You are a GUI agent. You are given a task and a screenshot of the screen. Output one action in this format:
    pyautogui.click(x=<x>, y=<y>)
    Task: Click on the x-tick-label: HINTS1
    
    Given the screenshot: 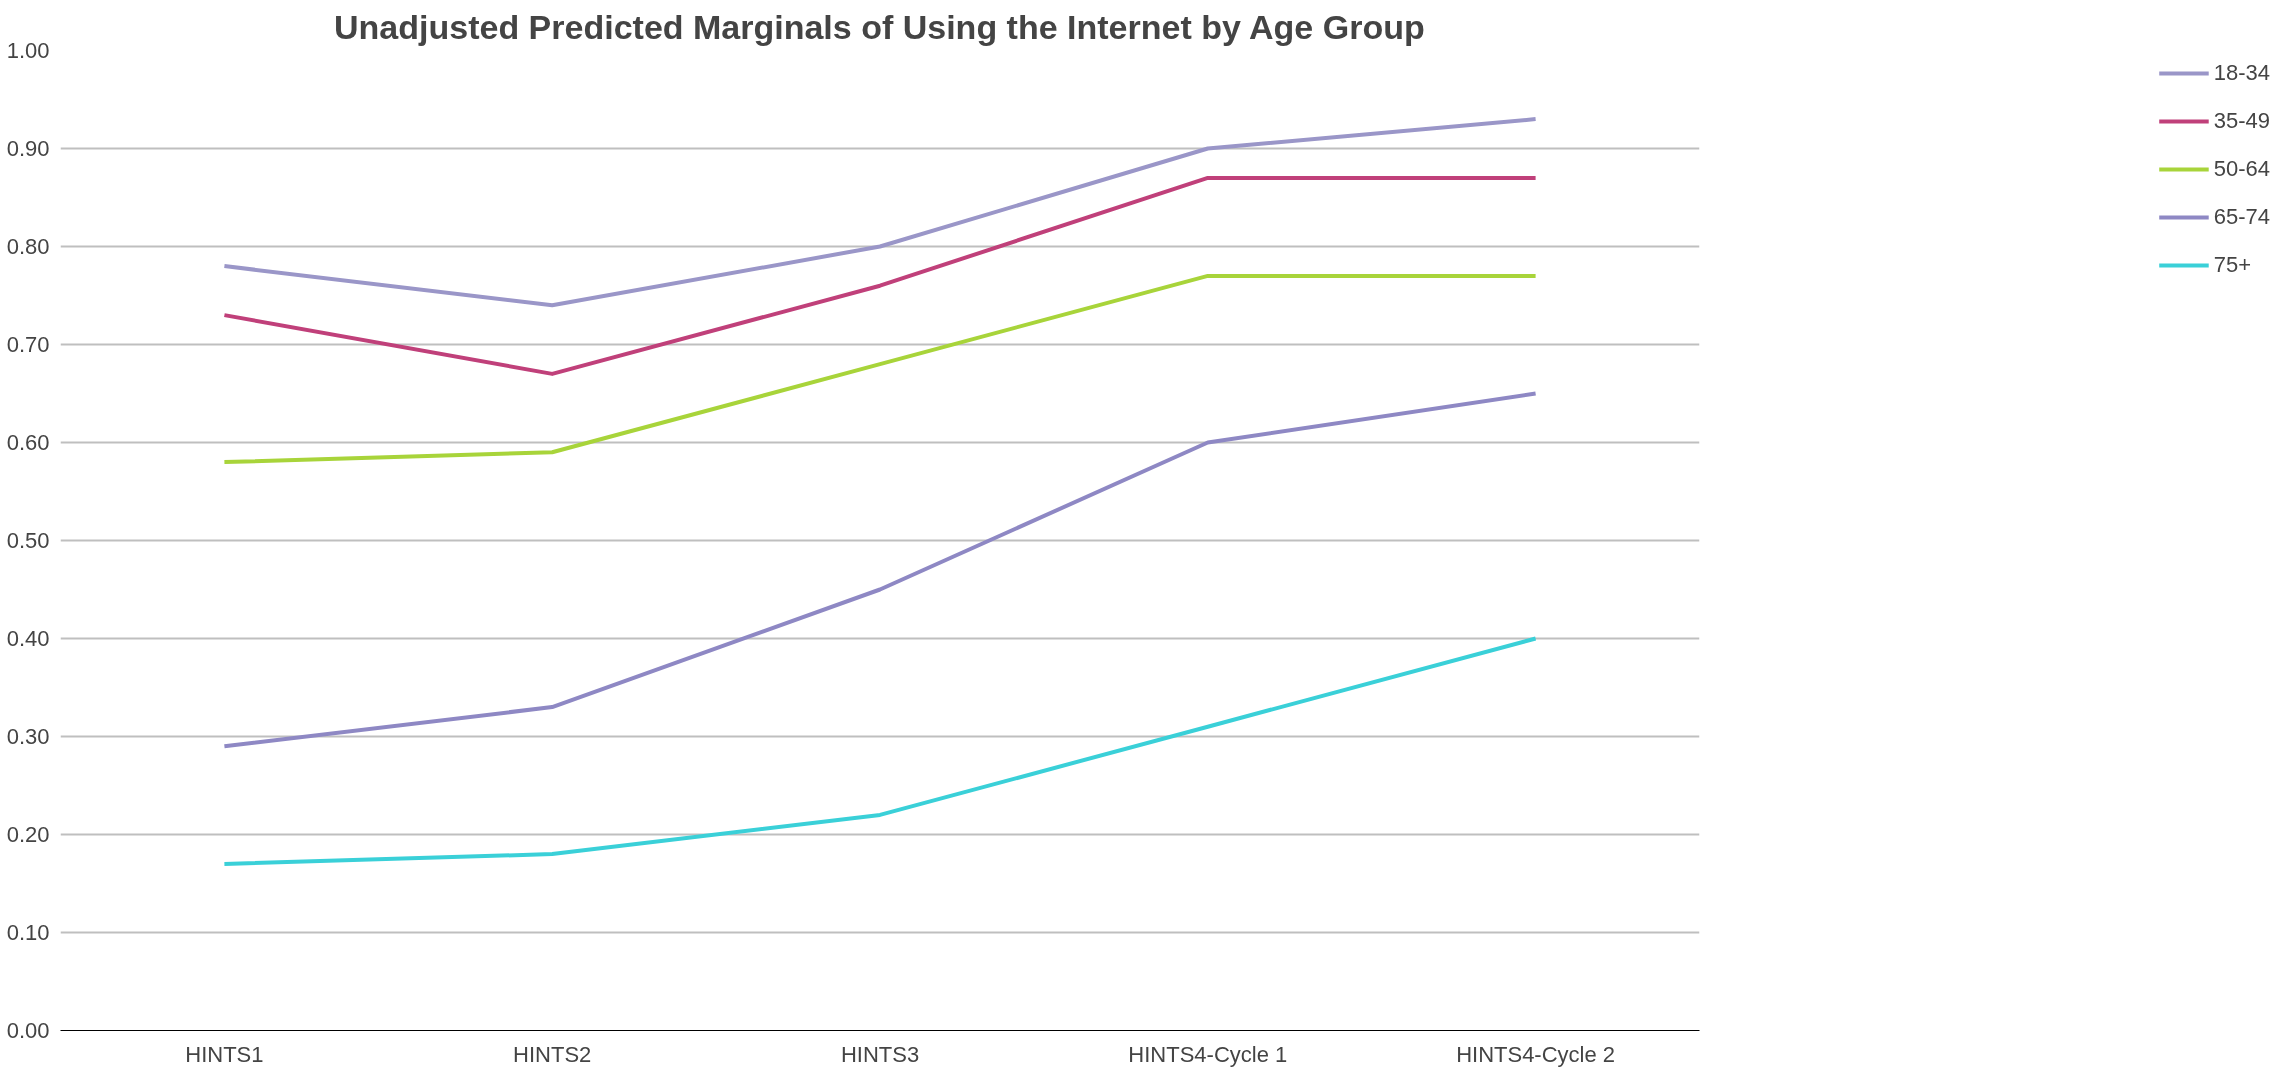 What is the action you would take?
    pyautogui.click(x=224, y=1054)
    